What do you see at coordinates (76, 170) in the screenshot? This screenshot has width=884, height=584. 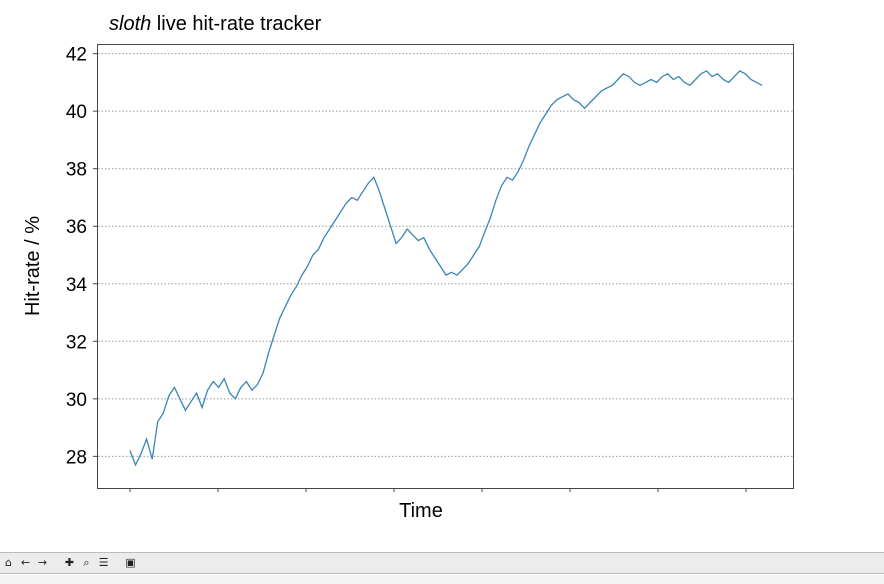 I see `y-tick-label: 38` at bounding box center [76, 170].